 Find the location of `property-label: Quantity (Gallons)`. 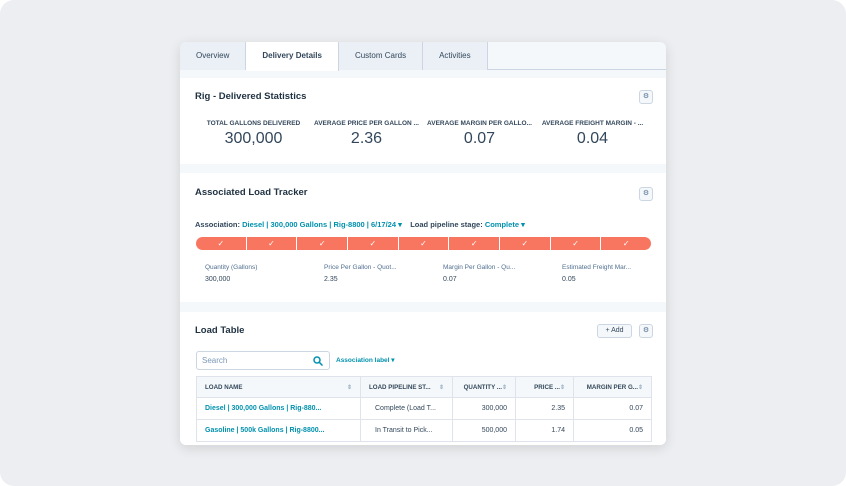

property-label: Quantity (Gallons) is located at coordinates (231, 267).